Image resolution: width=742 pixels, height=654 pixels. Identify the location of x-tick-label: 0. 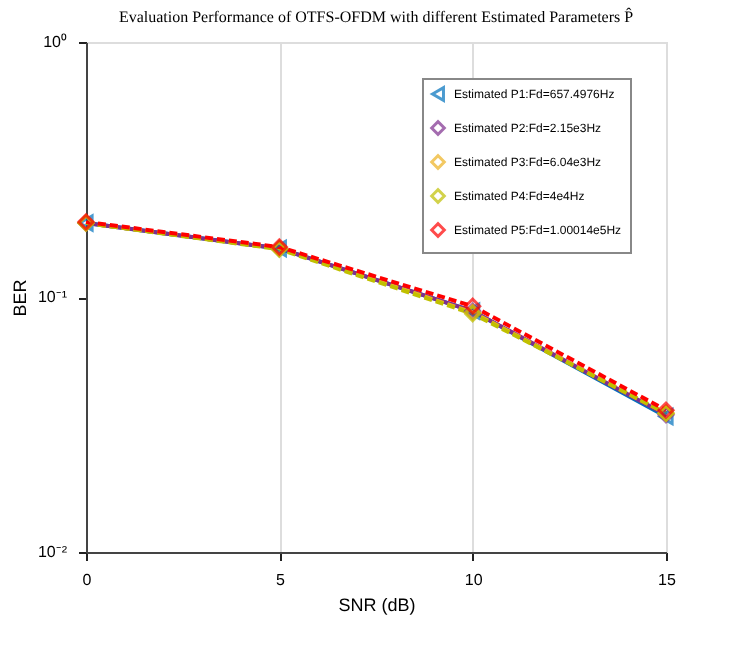
(87, 580).